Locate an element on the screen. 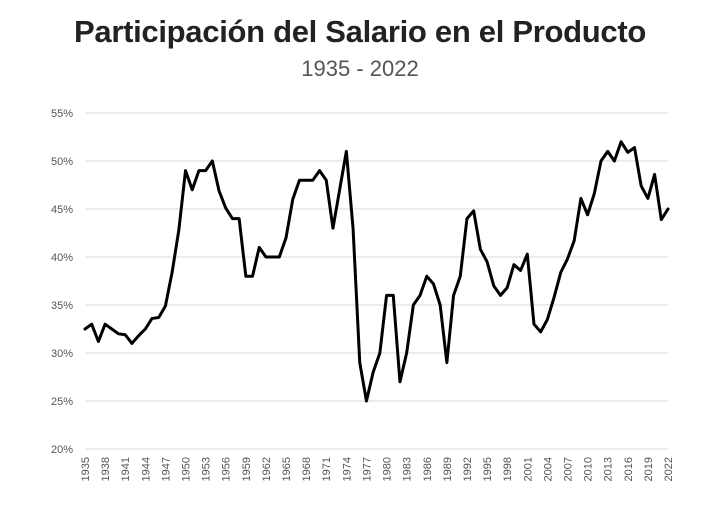 This screenshot has width=720, height=508. x-tick-label: 1980 is located at coordinates (388, 469).